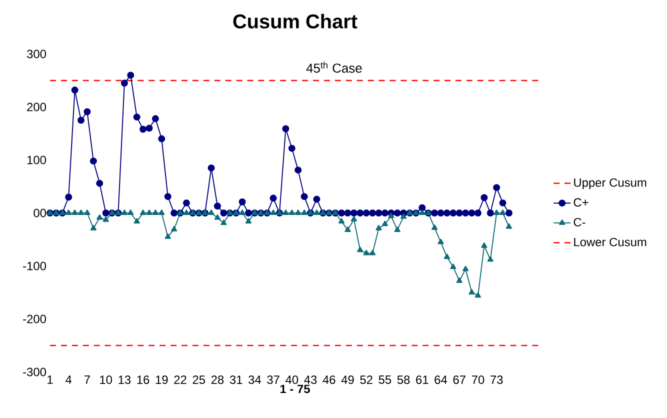 This screenshot has height=418, width=667. I want to click on x-tick-label: 31, so click(236, 380).